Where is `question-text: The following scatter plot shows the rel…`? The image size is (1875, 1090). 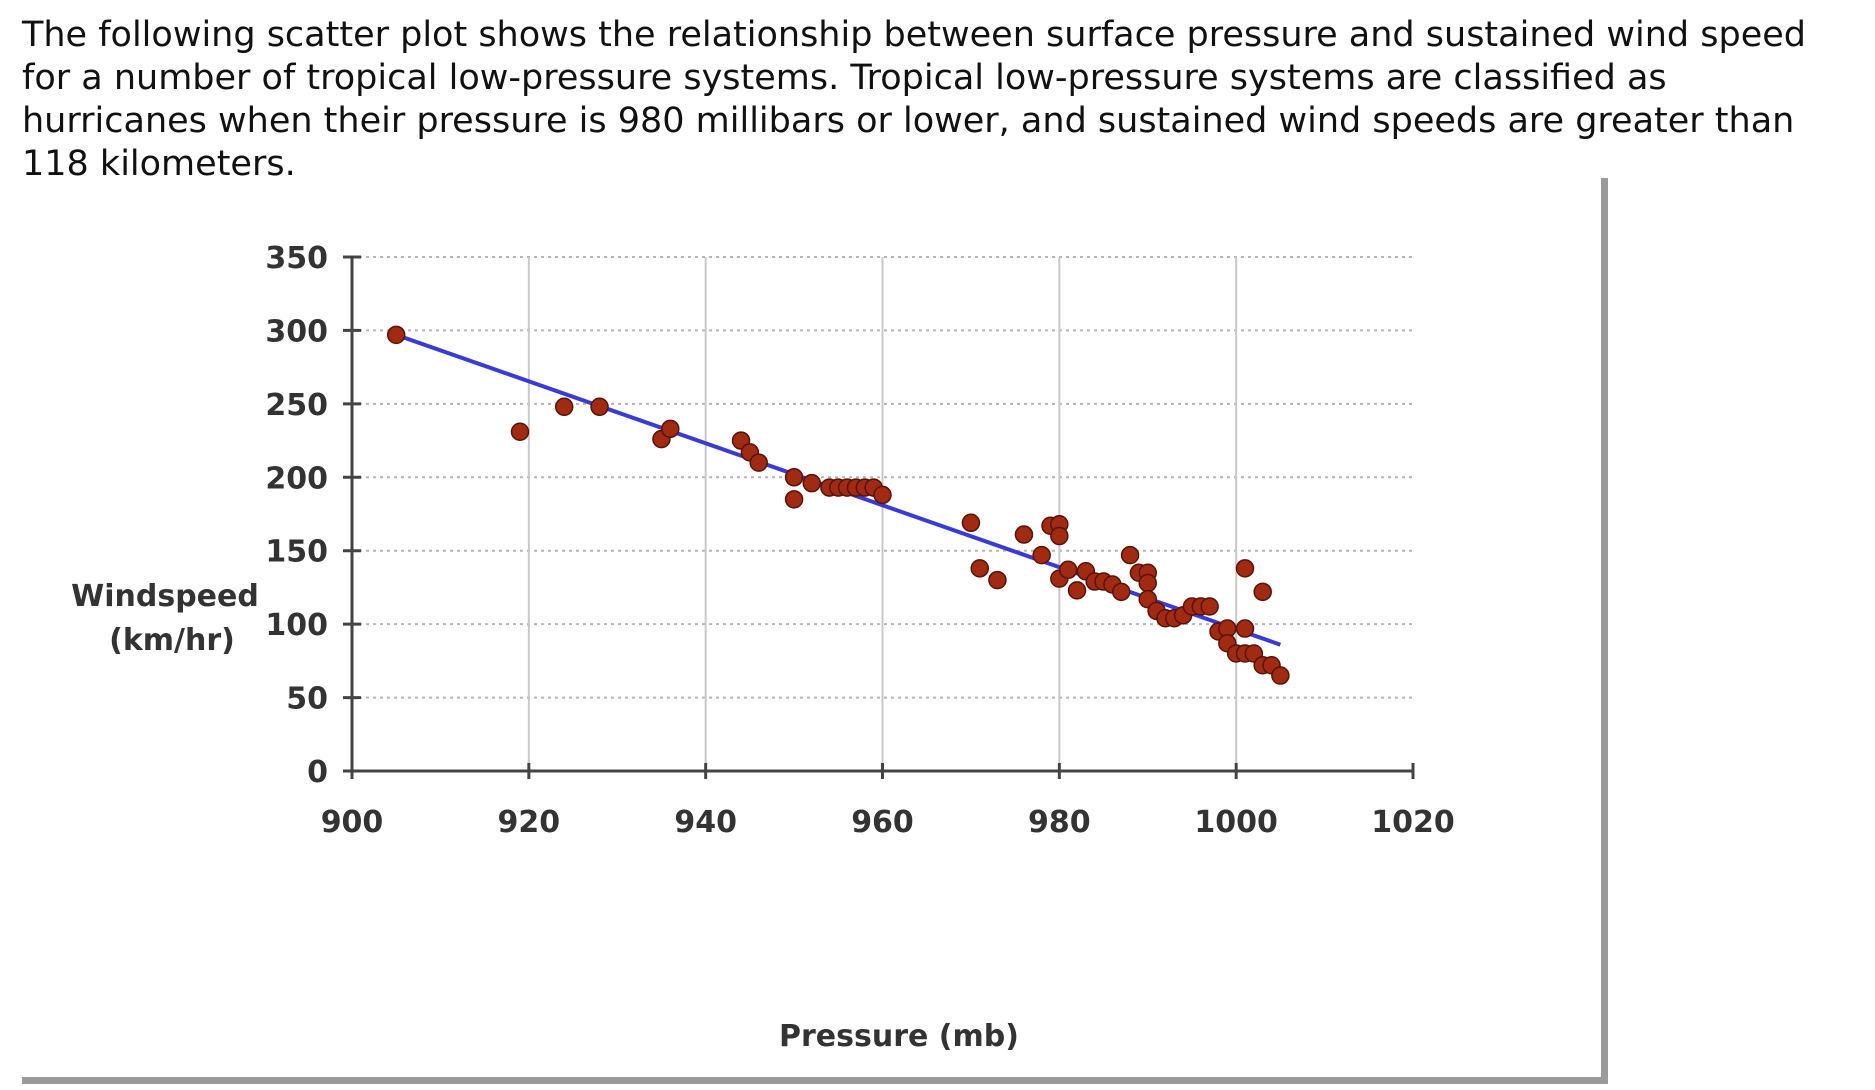 question-text: The following scatter plot shows the rel… is located at coordinates (914, 99).